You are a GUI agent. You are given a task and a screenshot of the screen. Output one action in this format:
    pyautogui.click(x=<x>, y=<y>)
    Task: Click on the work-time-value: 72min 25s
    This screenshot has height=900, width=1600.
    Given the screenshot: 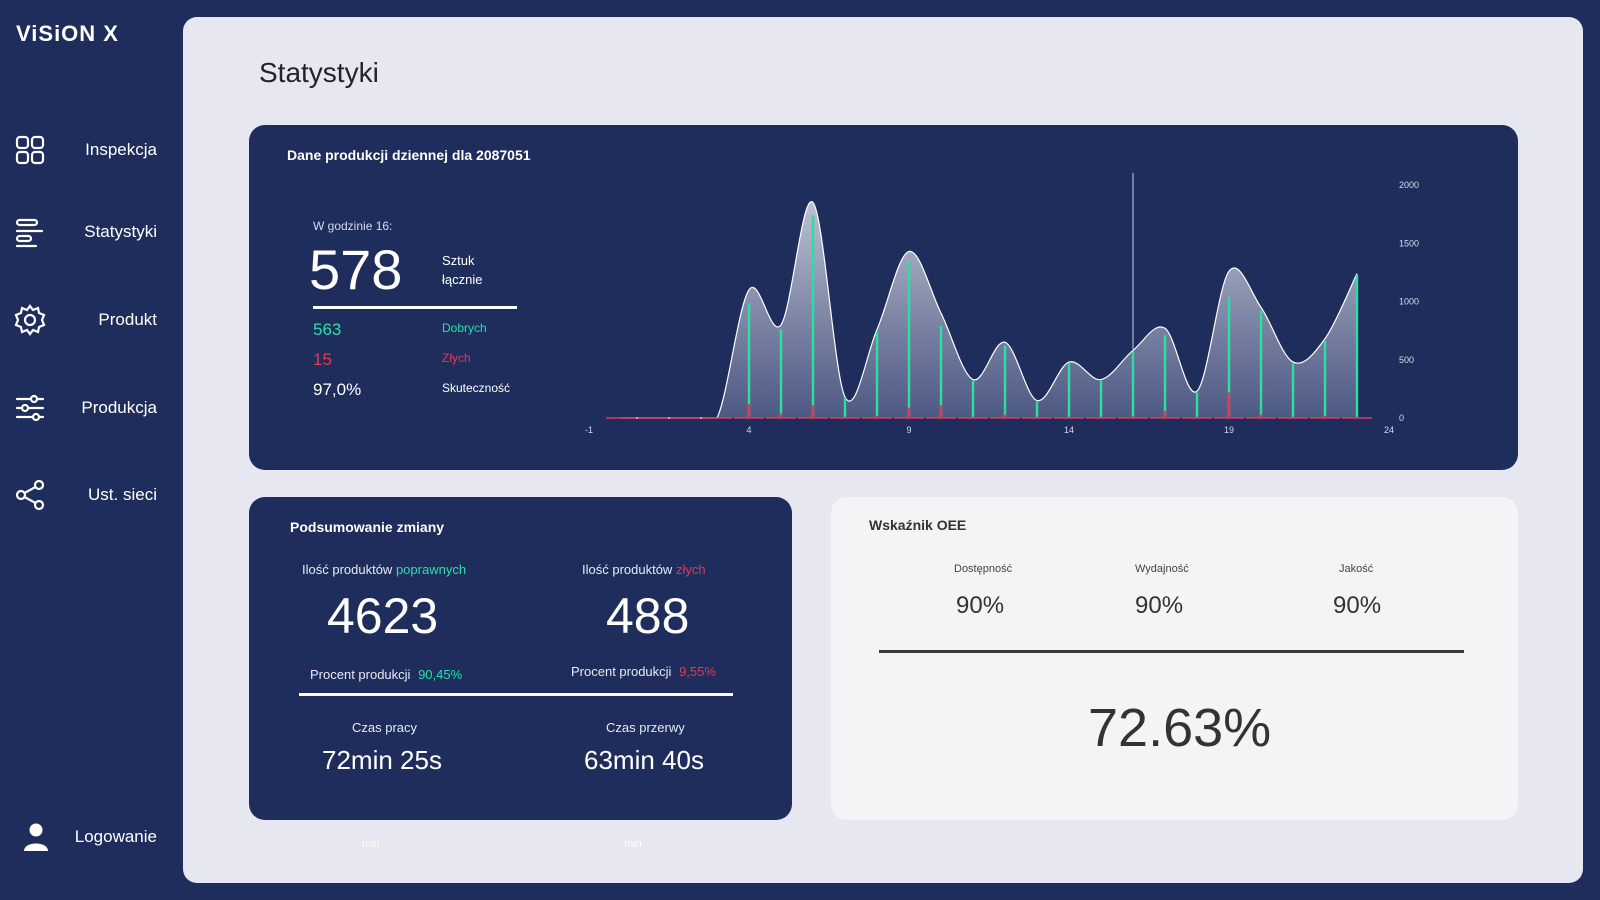 What is the action you would take?
    pyautogui.click(x=382, y=760)
    